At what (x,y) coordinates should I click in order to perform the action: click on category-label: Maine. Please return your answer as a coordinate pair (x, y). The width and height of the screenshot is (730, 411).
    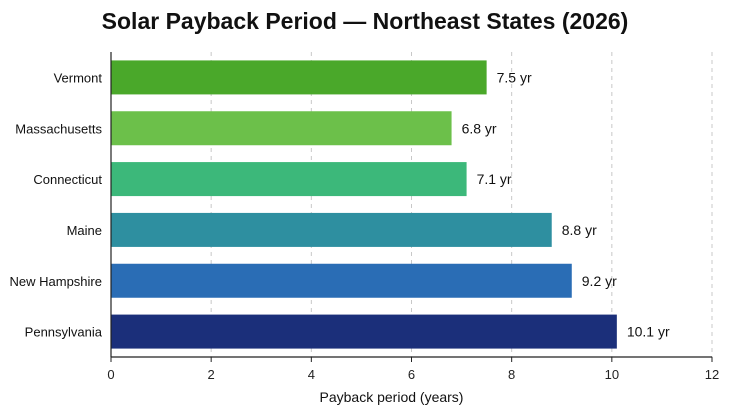
    Looking at the image, I should click on (84, 230).